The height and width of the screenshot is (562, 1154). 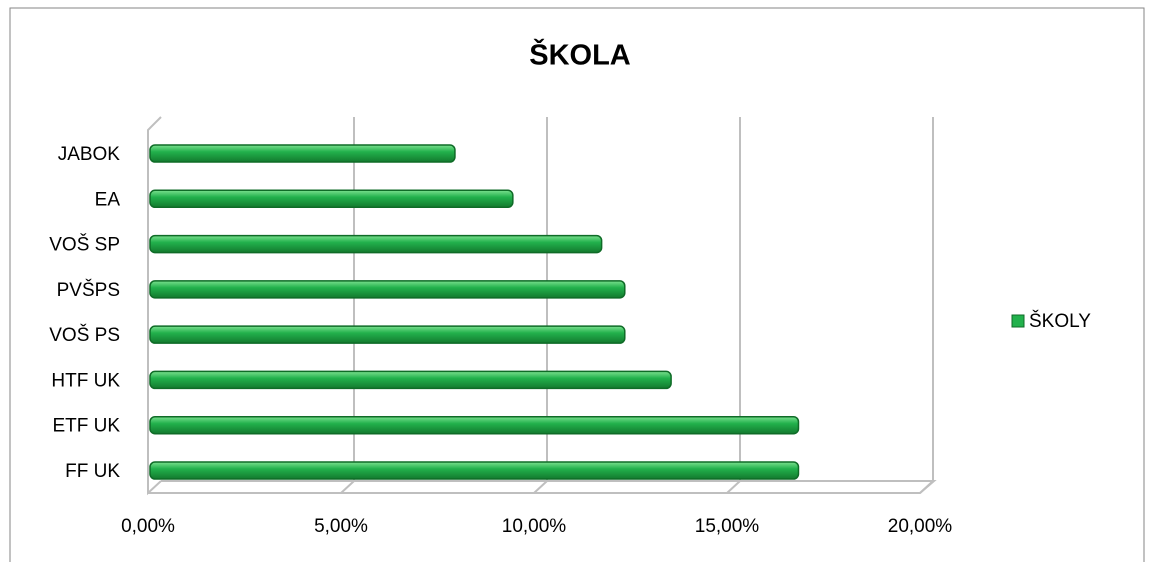 What do you see at coordinates (108, 199) in the screenshot?
I see `y-tick-label: EA` at bounding box center [108, 199].